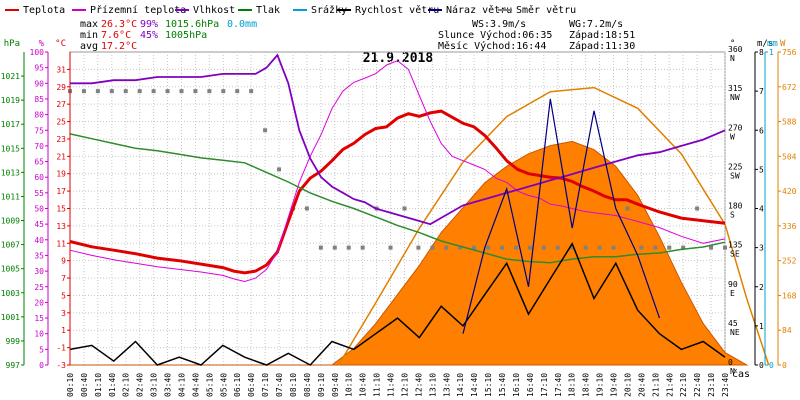 The width and height of the screenshot is (800, 400). What do you see at coordinates (61, 365) in the screenshot?
I see `axis-tick-label: -3` at bounding box center [61, 365].